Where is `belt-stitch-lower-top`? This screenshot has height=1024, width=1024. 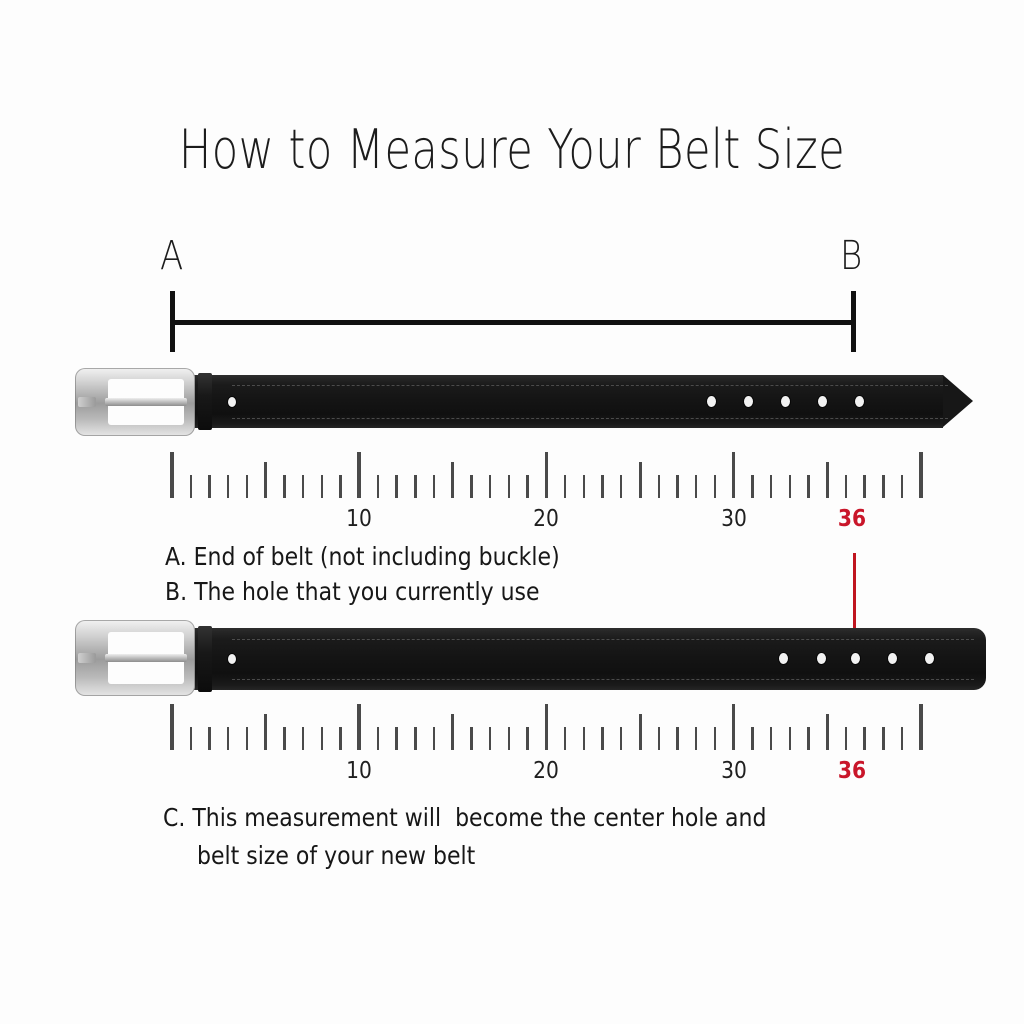 belt-stitch-lower-top is located at coordinates (590, 418).